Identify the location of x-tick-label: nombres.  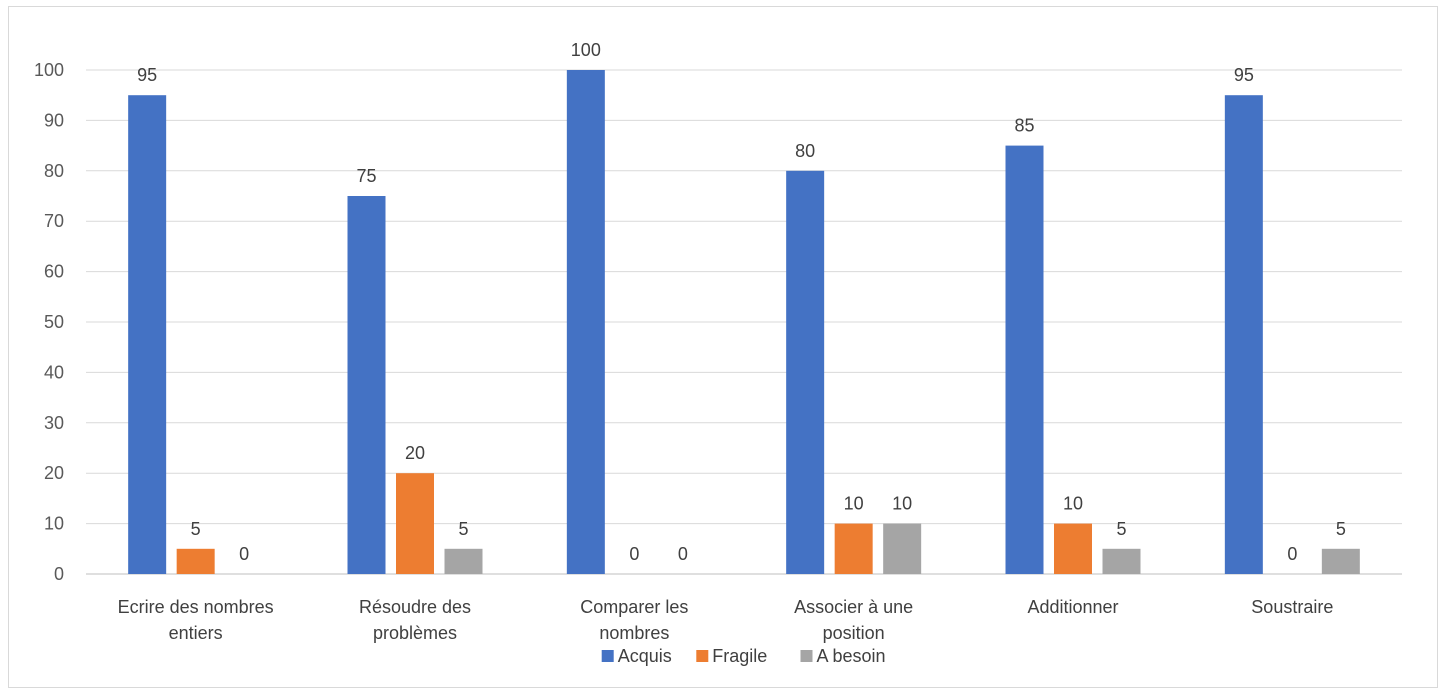
(634, 633).